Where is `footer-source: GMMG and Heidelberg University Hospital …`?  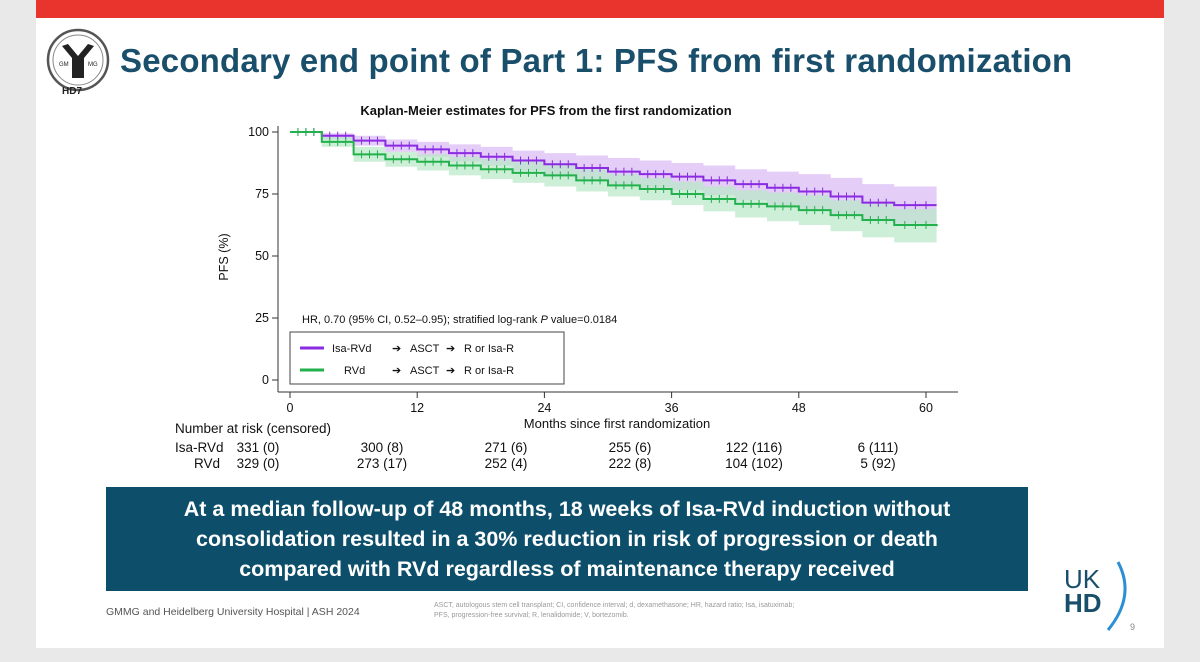
footer-source: GMMG and Heidelberg University Hospital … is located at coordinates (233, 612).